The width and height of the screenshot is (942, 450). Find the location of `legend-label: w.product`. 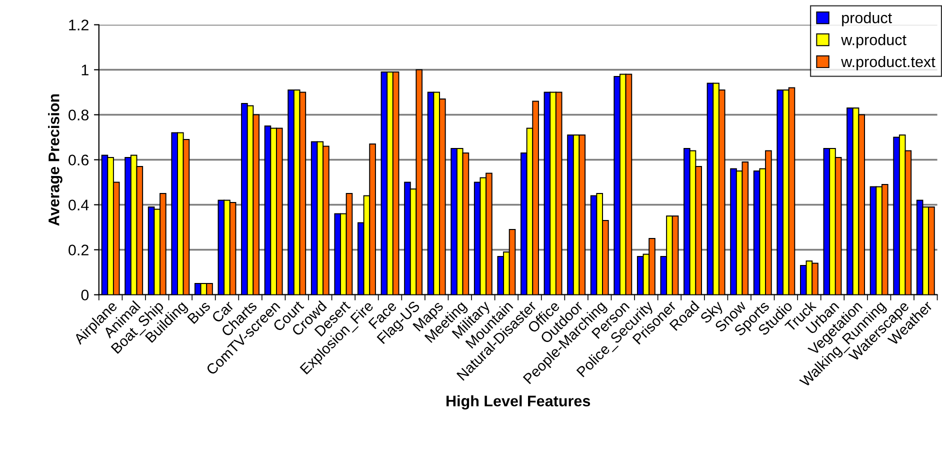

legend-label: w.product is located at coordinates (873, 41).